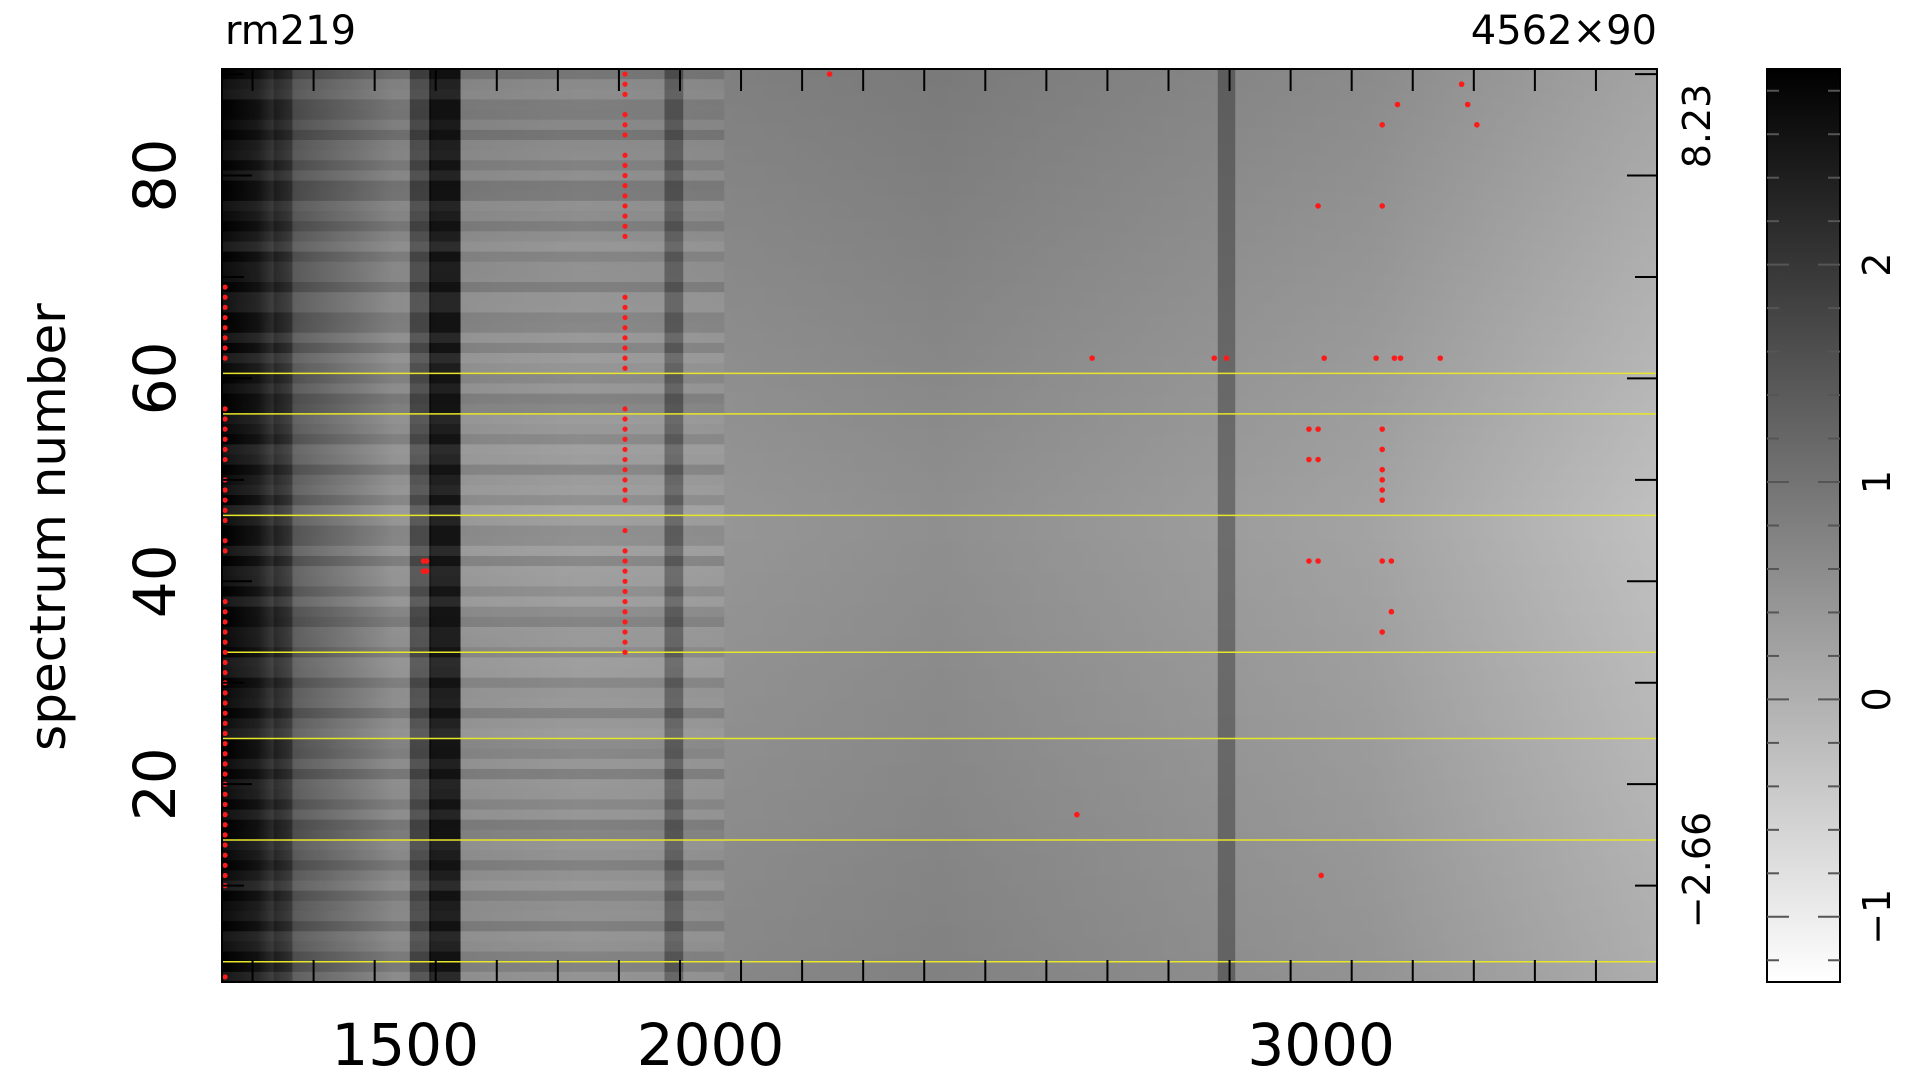 Image resolution: width=1914 pixels, height=1083 pixels. What do you see at coordinates (1697, 126) in the screenshot?
I see `right-axis-top-label: 8.23` at bounding box center [1697, 126].